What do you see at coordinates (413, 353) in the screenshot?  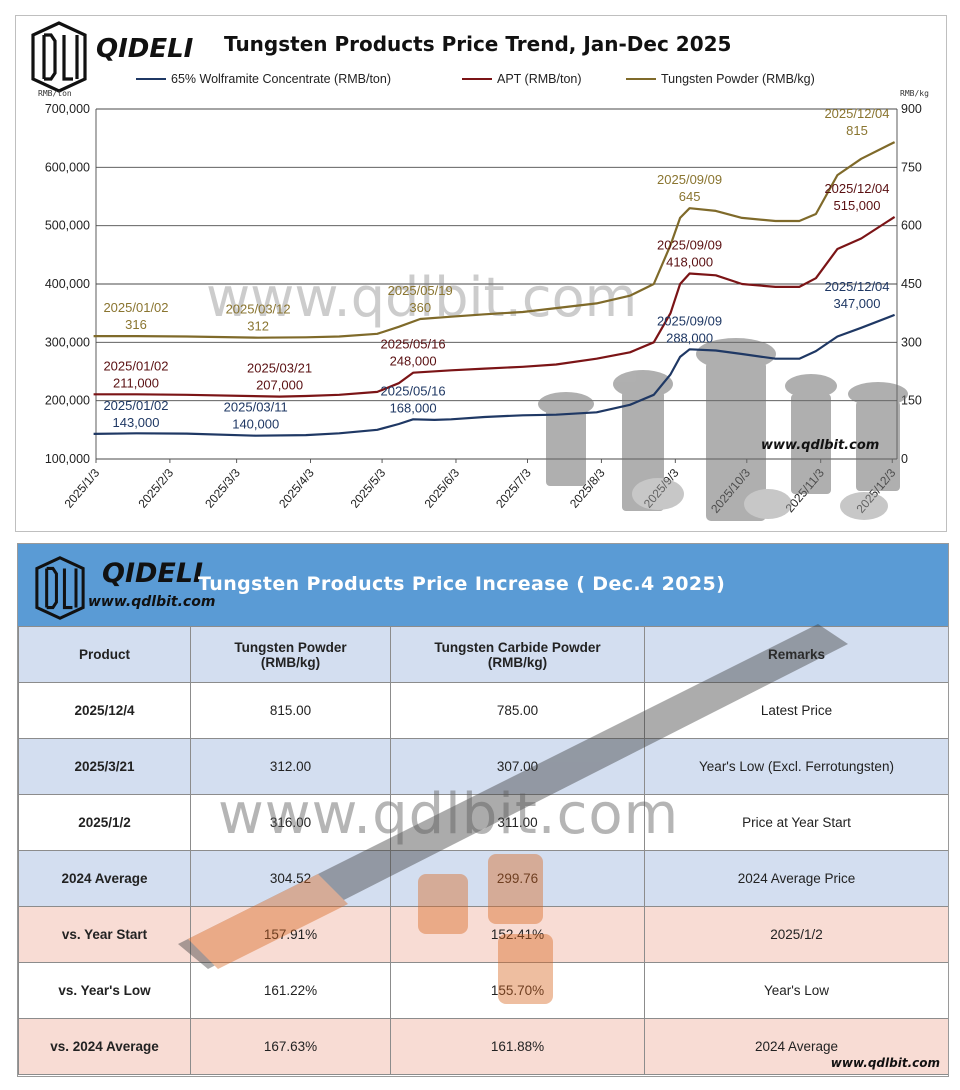 I see `data-label: 2025/05/16 248,000` at bounding box center [413, 353].